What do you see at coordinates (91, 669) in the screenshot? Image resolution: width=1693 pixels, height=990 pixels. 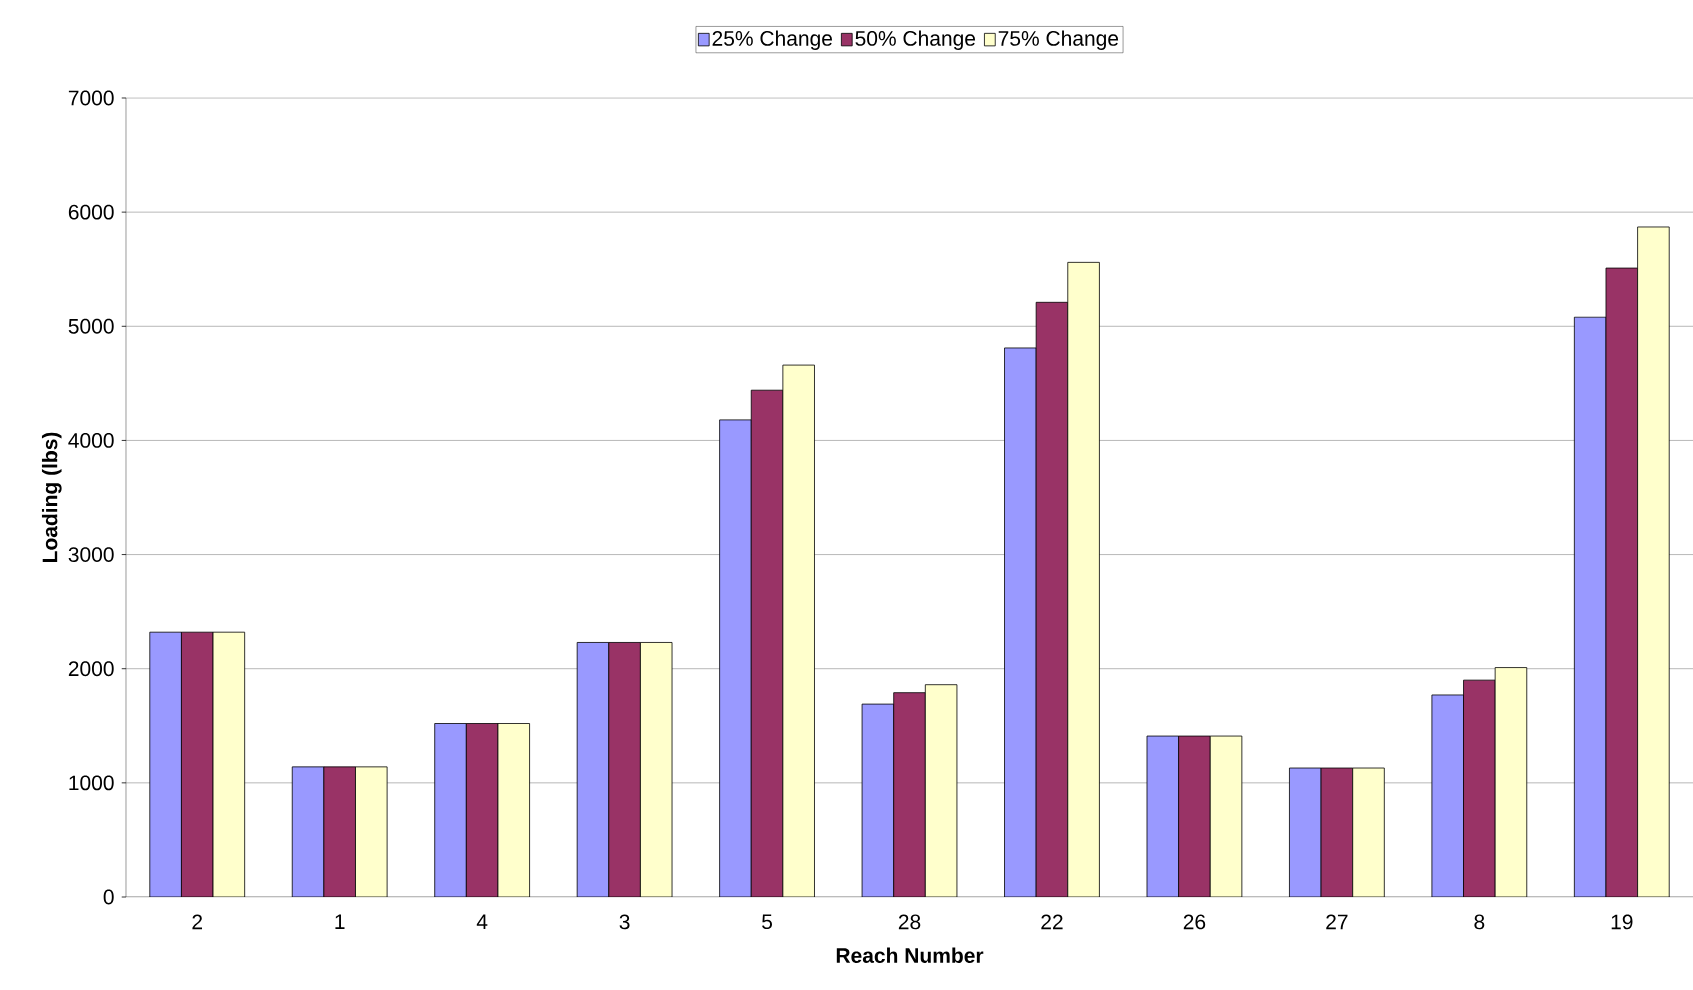 I see `y-tick-label: 2000` at bounding box center [91, 669].